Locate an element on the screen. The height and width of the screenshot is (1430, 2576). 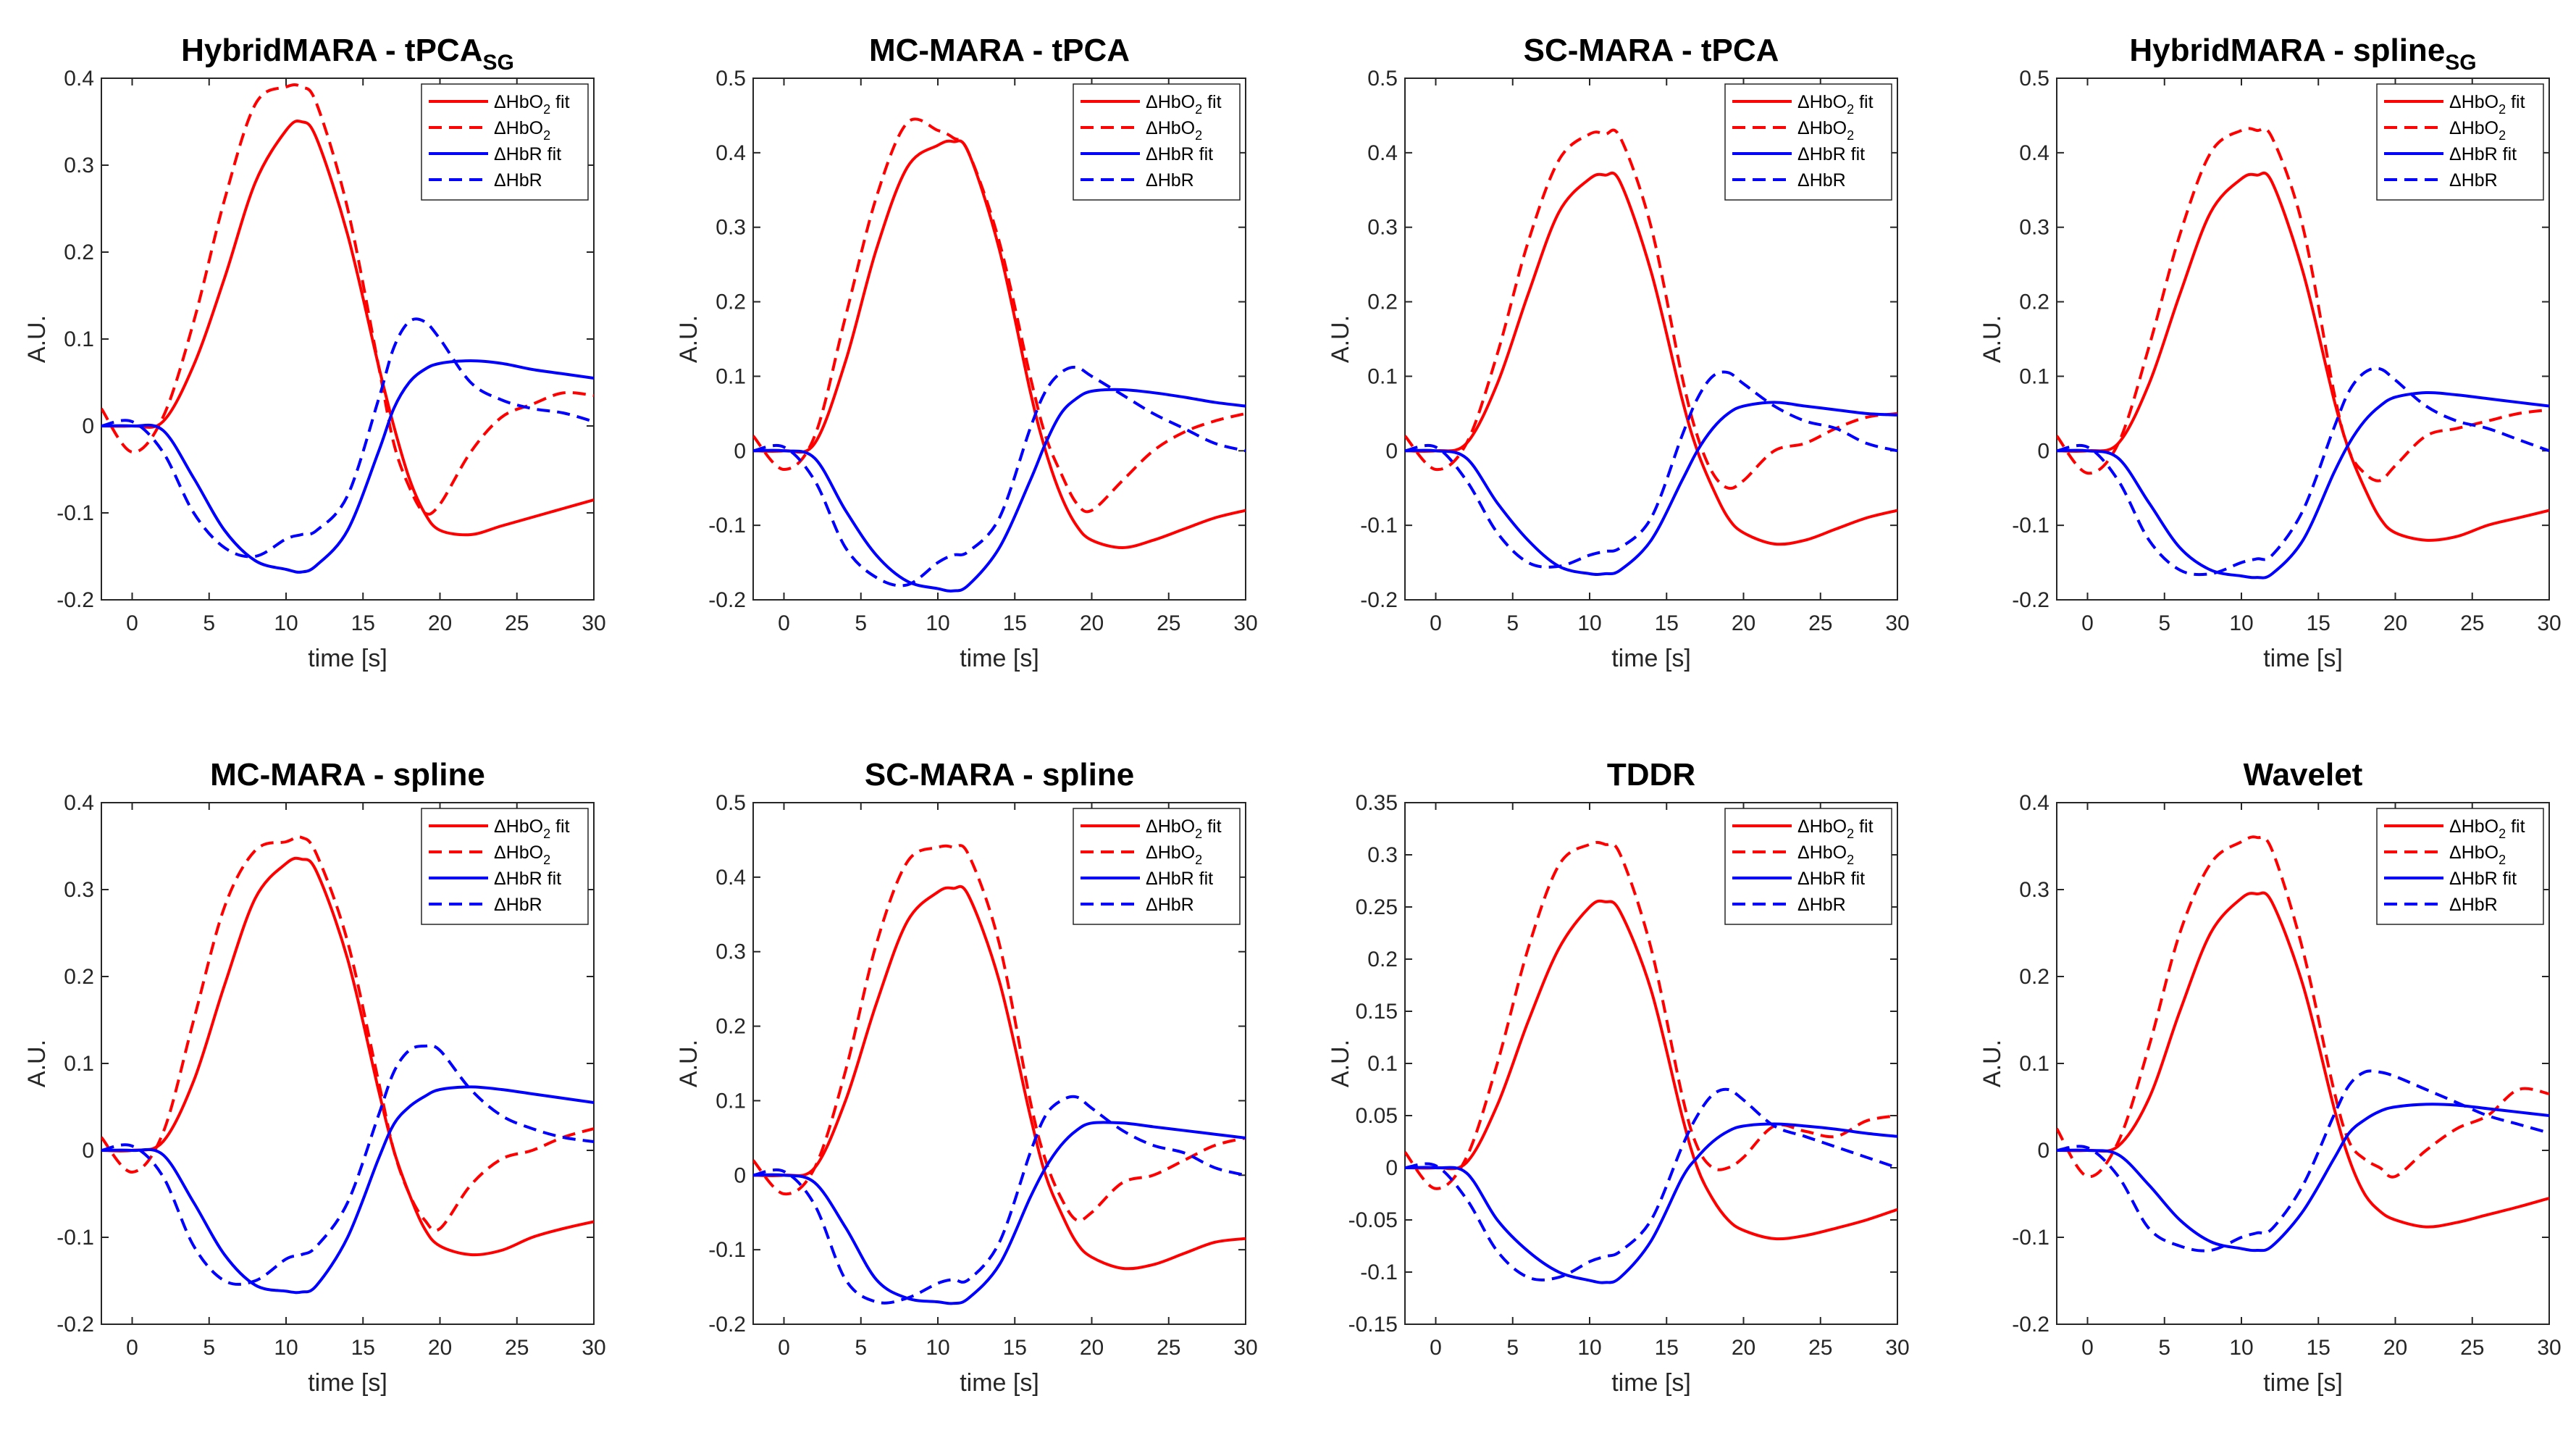
chart-title-text: HybridMARA - spline is located at coordinates (2287, 51).